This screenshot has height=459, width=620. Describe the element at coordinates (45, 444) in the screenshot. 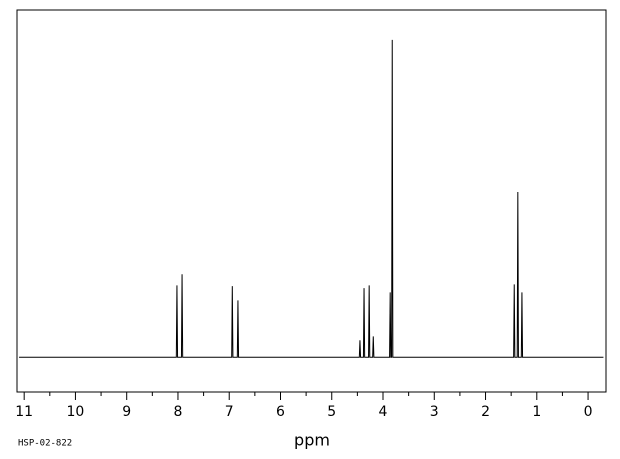

I see `footnote: HSP-02-822` at that location.